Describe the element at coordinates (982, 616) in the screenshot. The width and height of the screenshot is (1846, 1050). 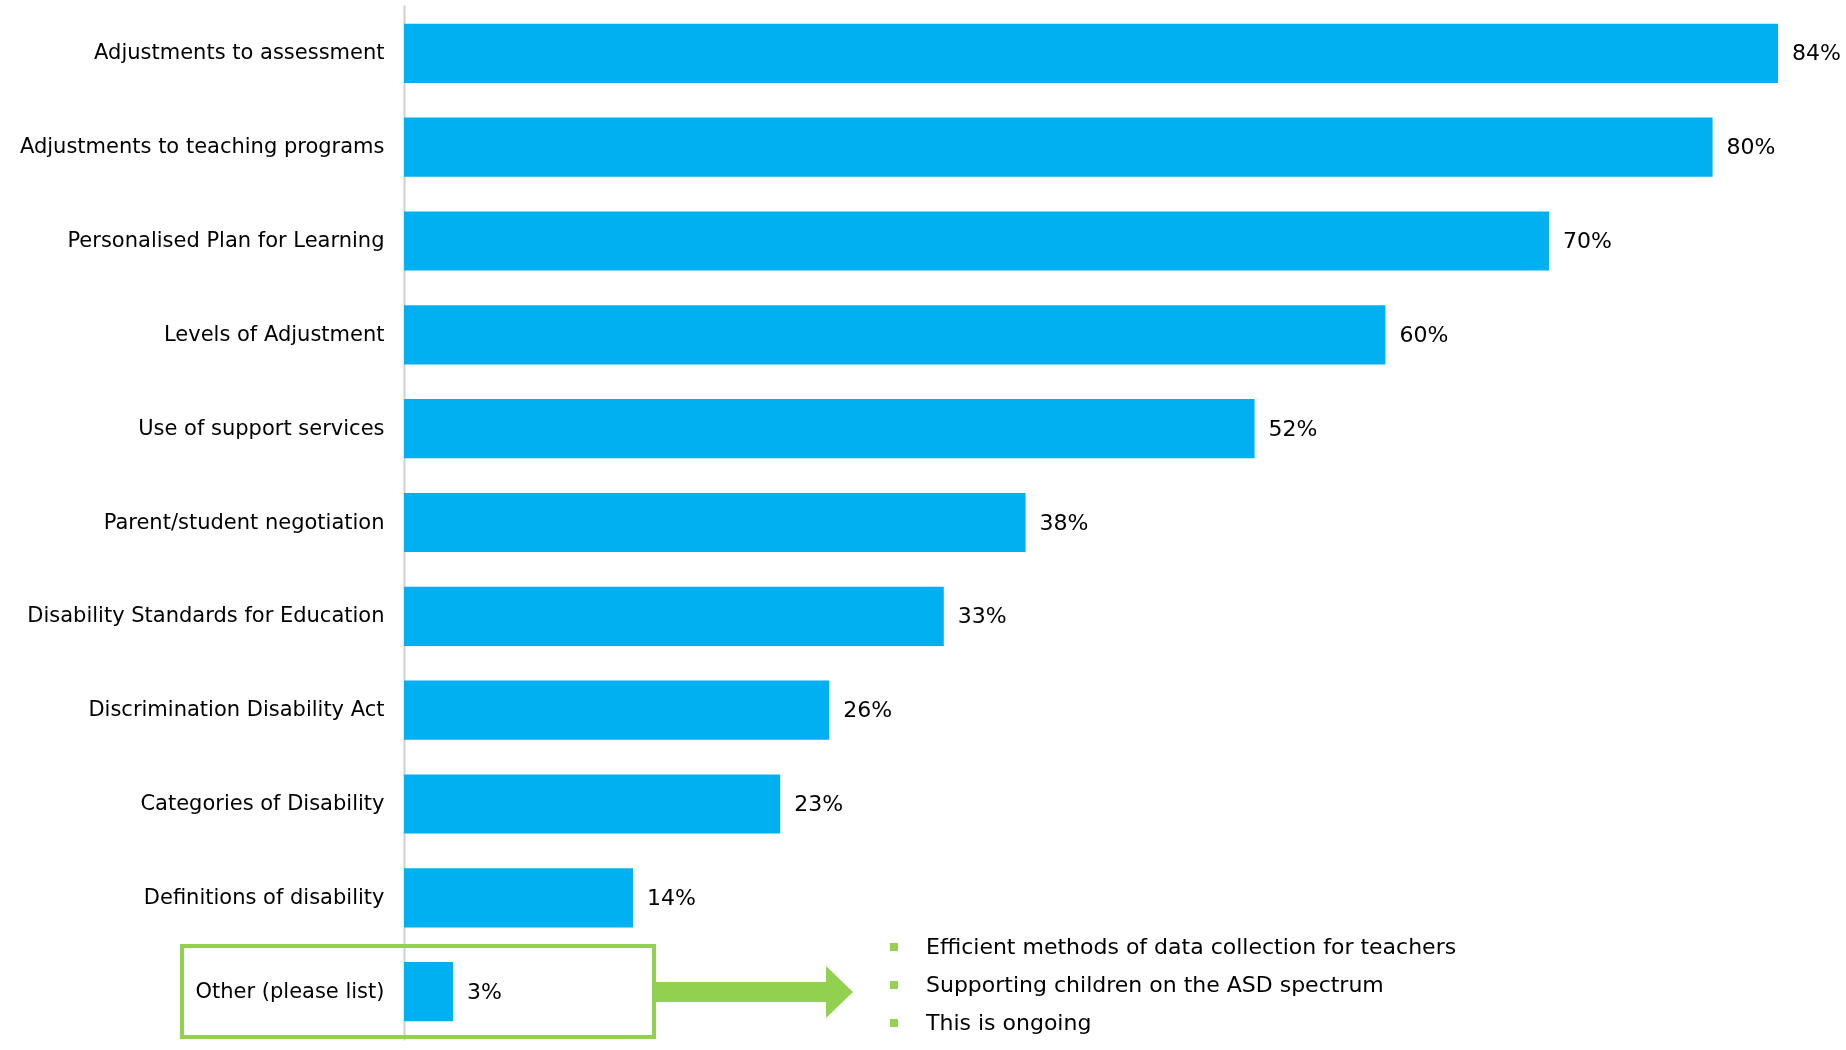
I see `data-label: 33%` at that location.